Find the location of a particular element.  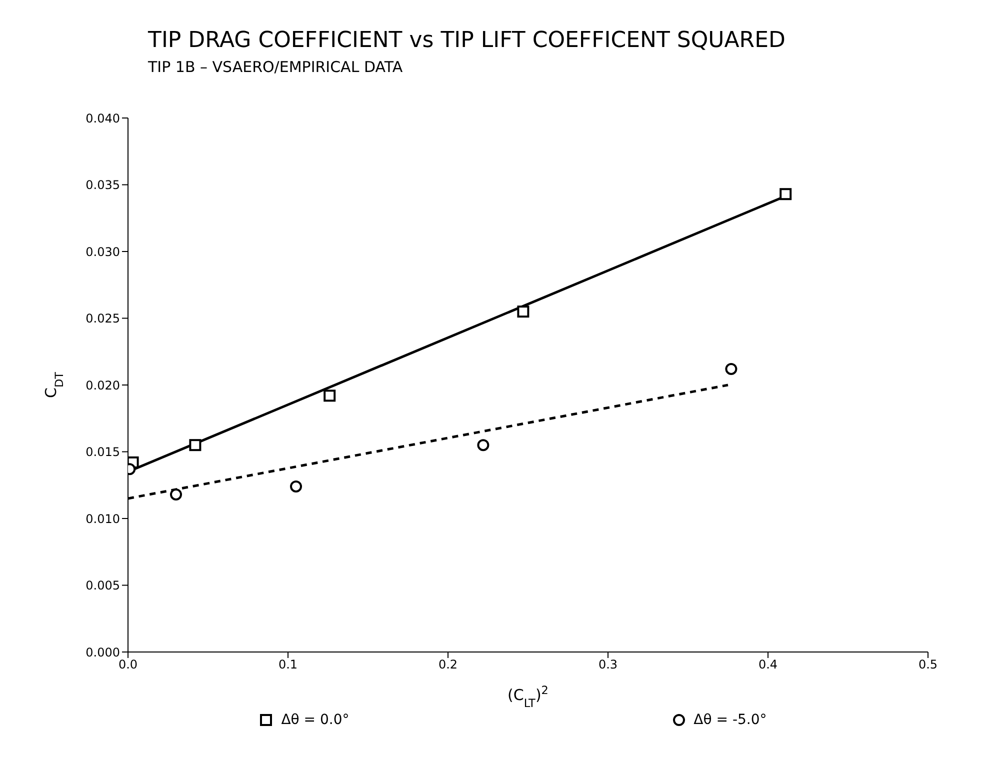

y-tick-label: 0.010 is located at coordinates (103, 519).